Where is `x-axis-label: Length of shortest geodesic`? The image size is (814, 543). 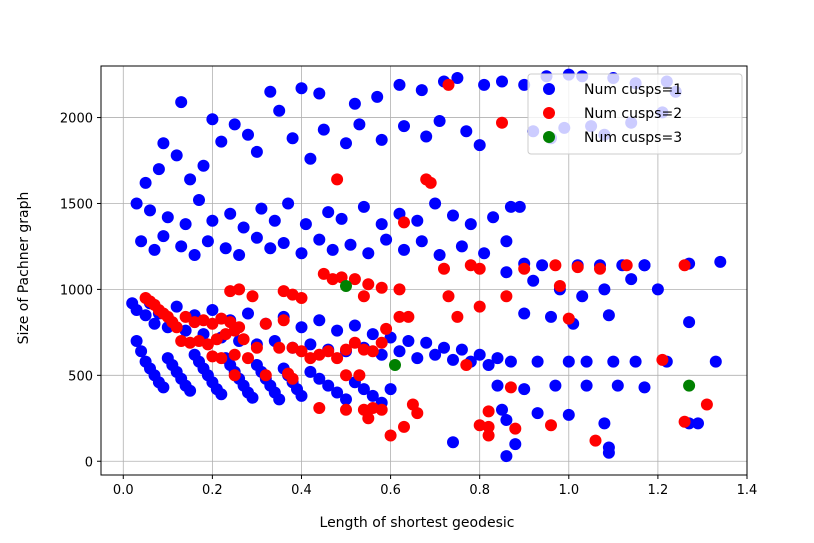 x-axis-label: Length of shortest geodesic is located at coordinates (417, 523).